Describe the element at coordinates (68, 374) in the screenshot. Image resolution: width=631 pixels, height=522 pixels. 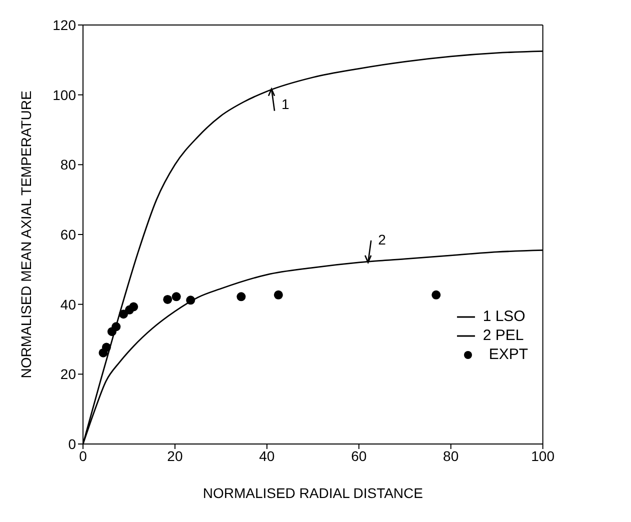
I see `y-tick-label: 20` at that location.